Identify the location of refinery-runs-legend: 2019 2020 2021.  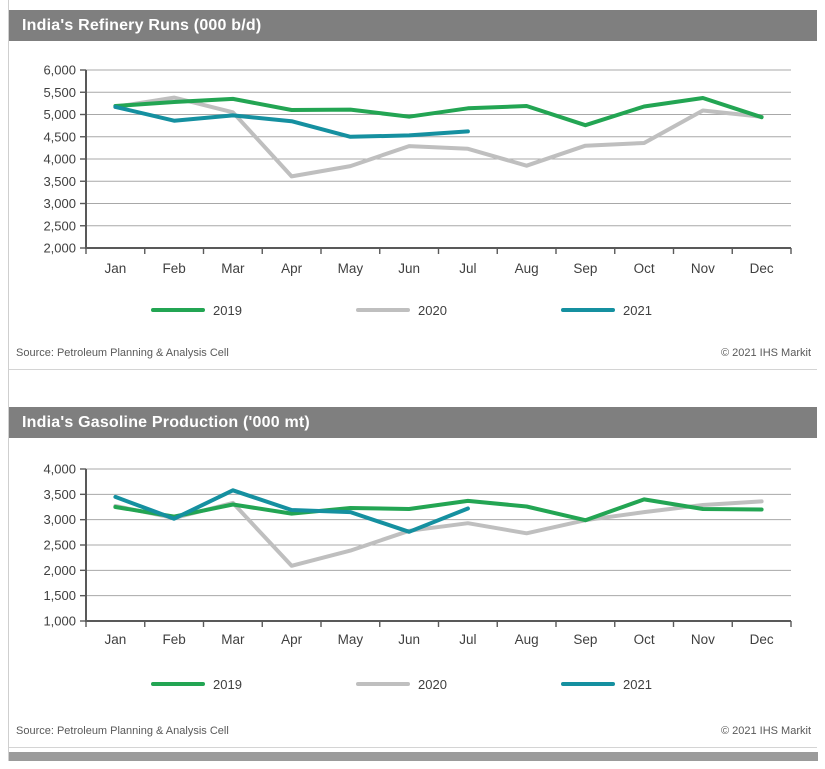
(413, 310).